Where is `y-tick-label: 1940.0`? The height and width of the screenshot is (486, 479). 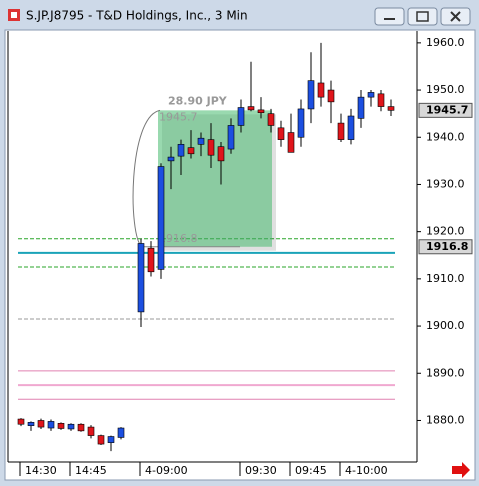
y-tick-label: 1940.0 is located at coordinates (445, 136).